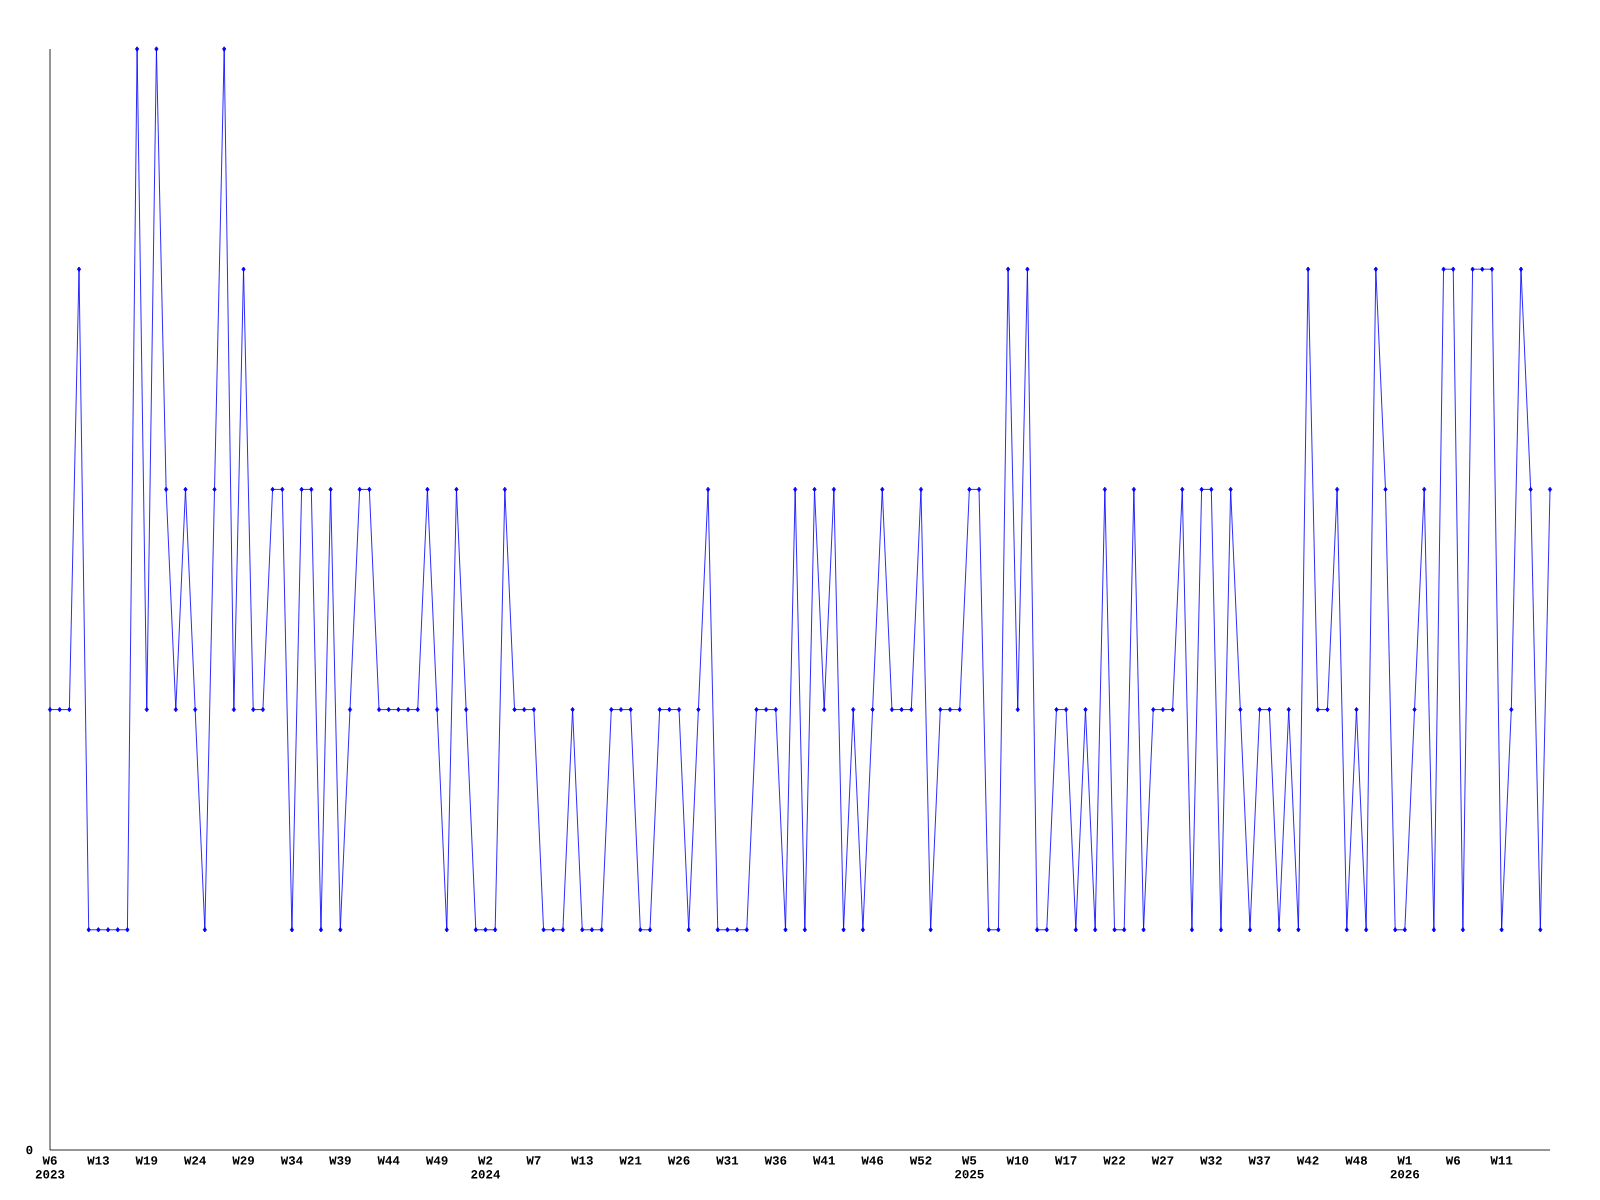 The height and width of the screenshot is (1200, 1600). Describe the element at coordinates (920, 1160) in the screenshot. I see `x-tick-label: W52` at that location.